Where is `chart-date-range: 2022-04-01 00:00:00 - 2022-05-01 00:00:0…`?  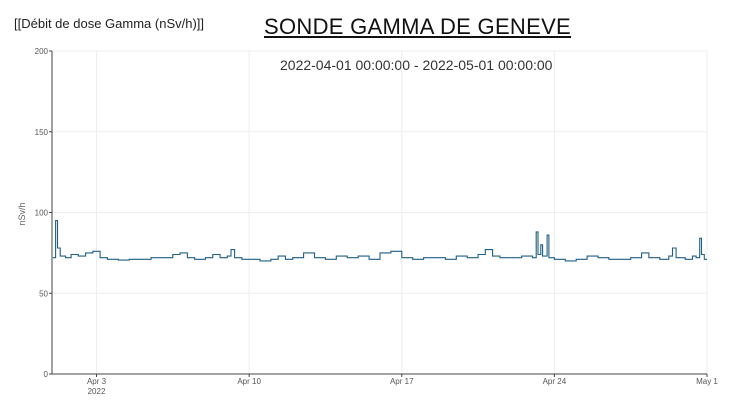 chart-date-range: 2022-04-01 00:00:00 - 2022-05-01 00:00:0… is located at coordinates (416, 65).